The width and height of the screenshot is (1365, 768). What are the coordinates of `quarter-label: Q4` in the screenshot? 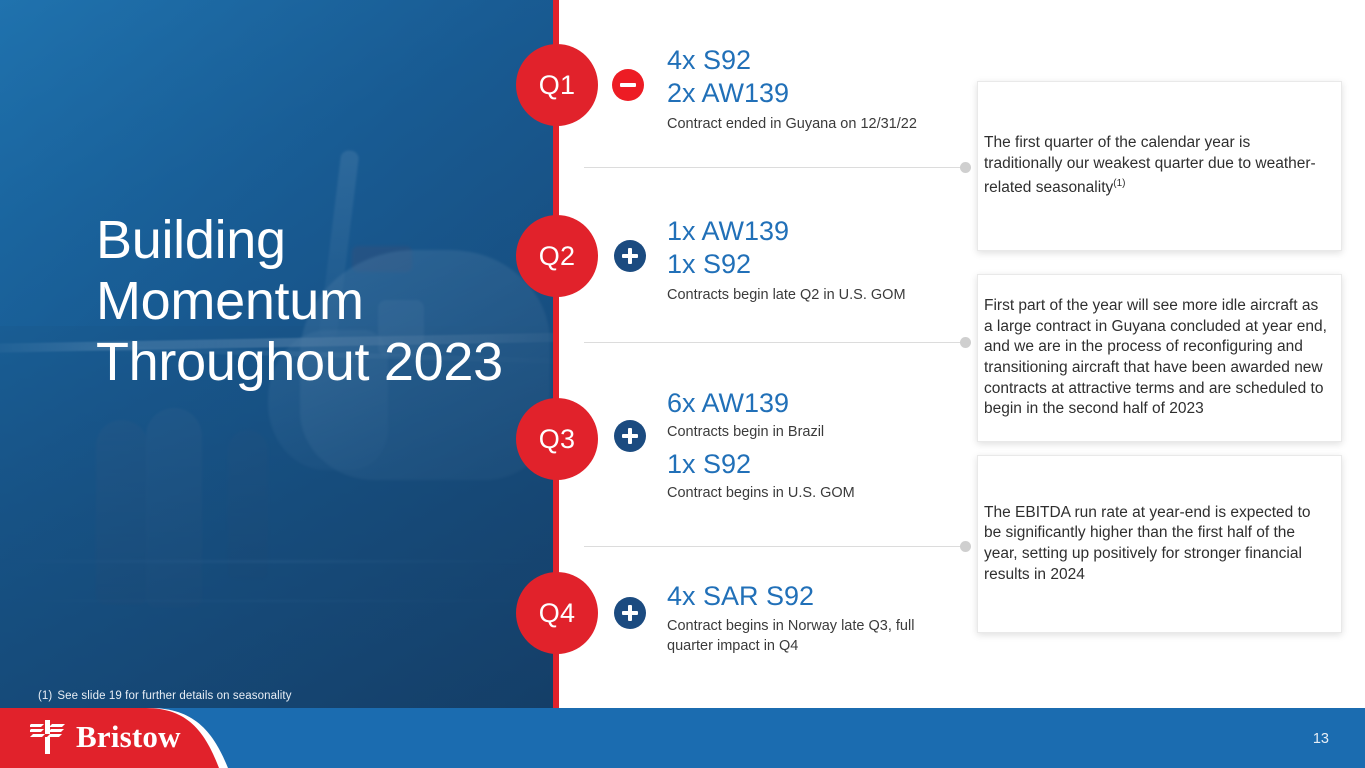 It's located at (557, 612).